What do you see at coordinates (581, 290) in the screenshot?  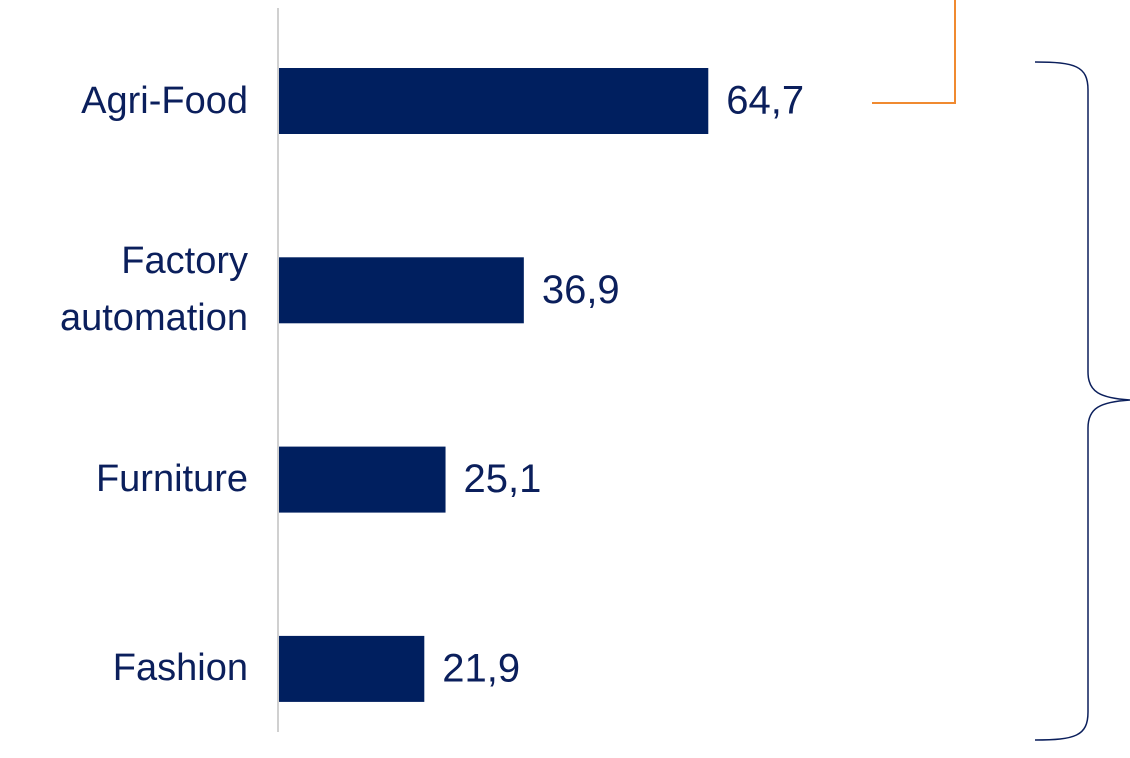 I see `value-label: 36,9` at bounding box center [581, 290].